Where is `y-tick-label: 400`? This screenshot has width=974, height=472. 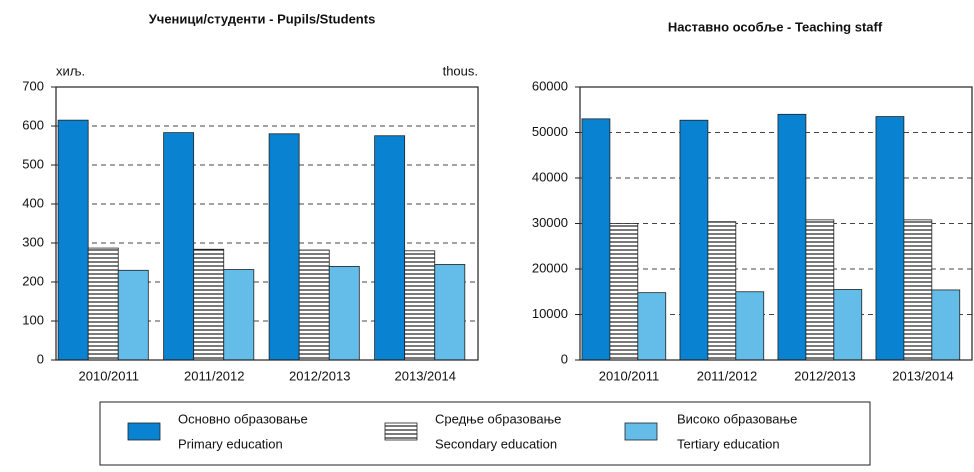
y-tick-label: 400 is located at coordinates (33, 202).